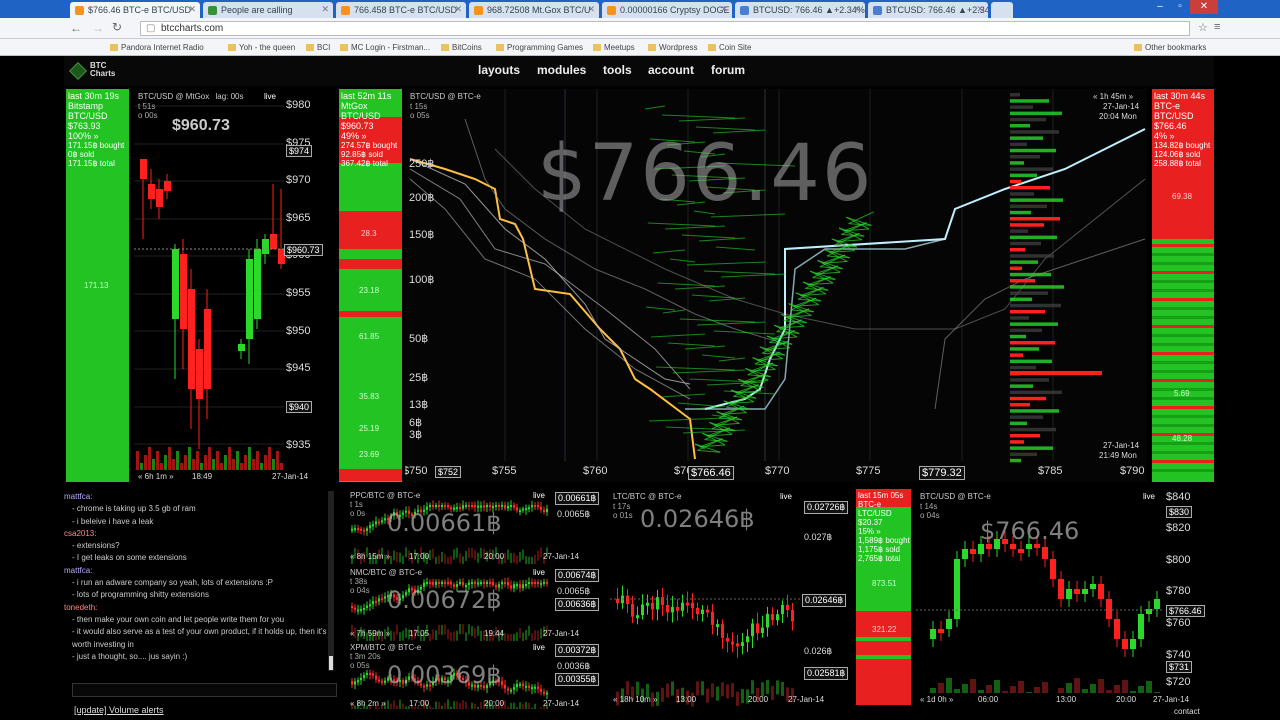 The image size is (1280, 720). Describe the element at coordinates (157, 47) in the screenshot. I see `bookmark-item: Pandora Internet Radio` at that location.